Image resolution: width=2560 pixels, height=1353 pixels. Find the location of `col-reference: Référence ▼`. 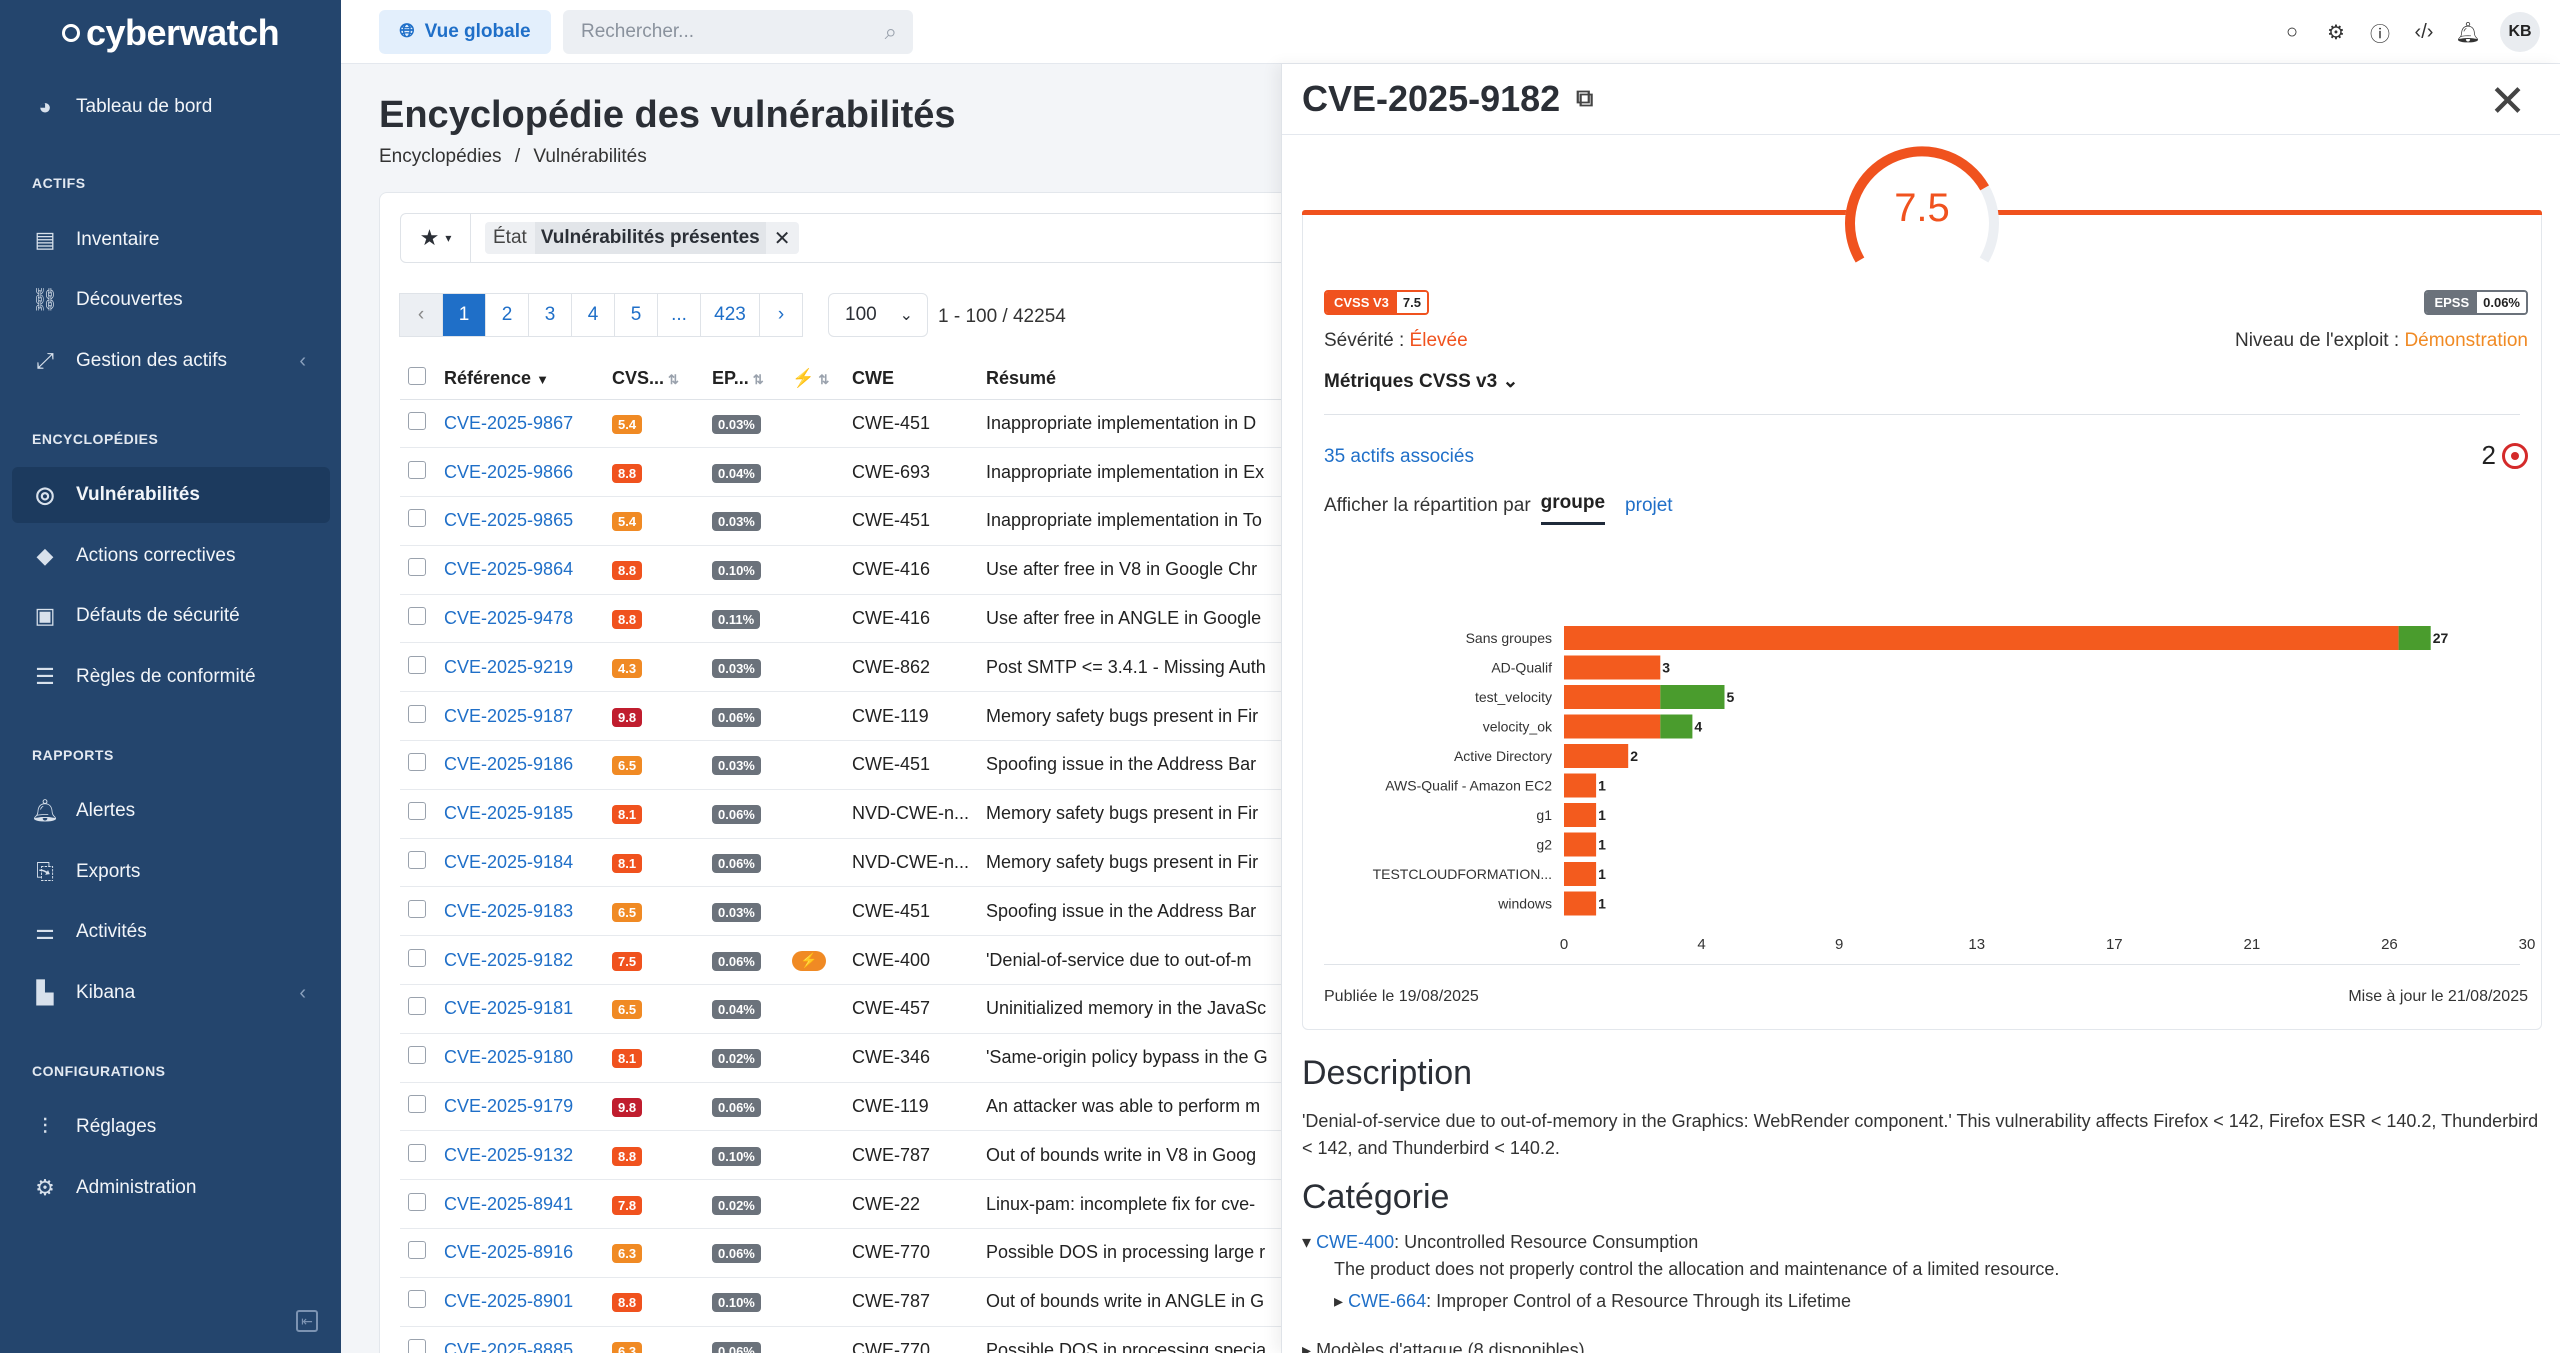

col-reference: Référence ▼ is located at coordinates (528, 379).